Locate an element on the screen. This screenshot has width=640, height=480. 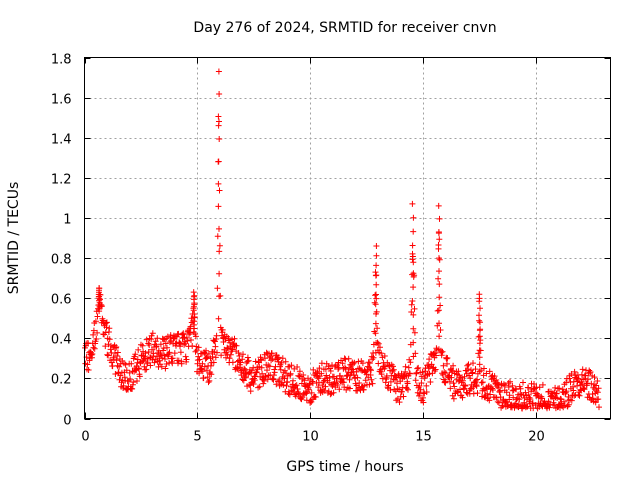
y-axis-label: SRMTID / TECUs is located at coordinates (14, 238).